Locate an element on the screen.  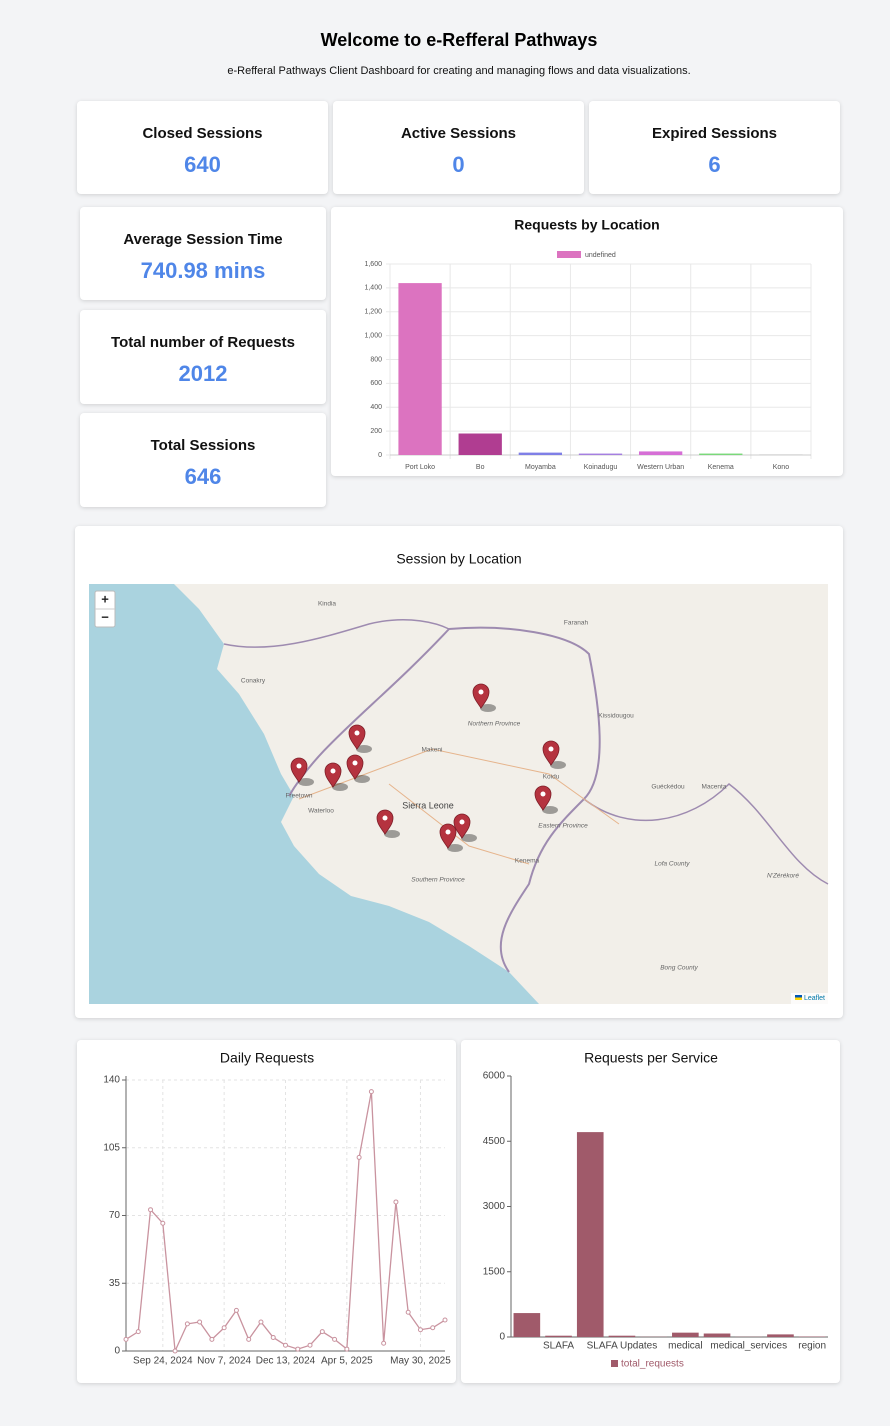
x-tick-label: medical is located at coordinates (685, 1346).